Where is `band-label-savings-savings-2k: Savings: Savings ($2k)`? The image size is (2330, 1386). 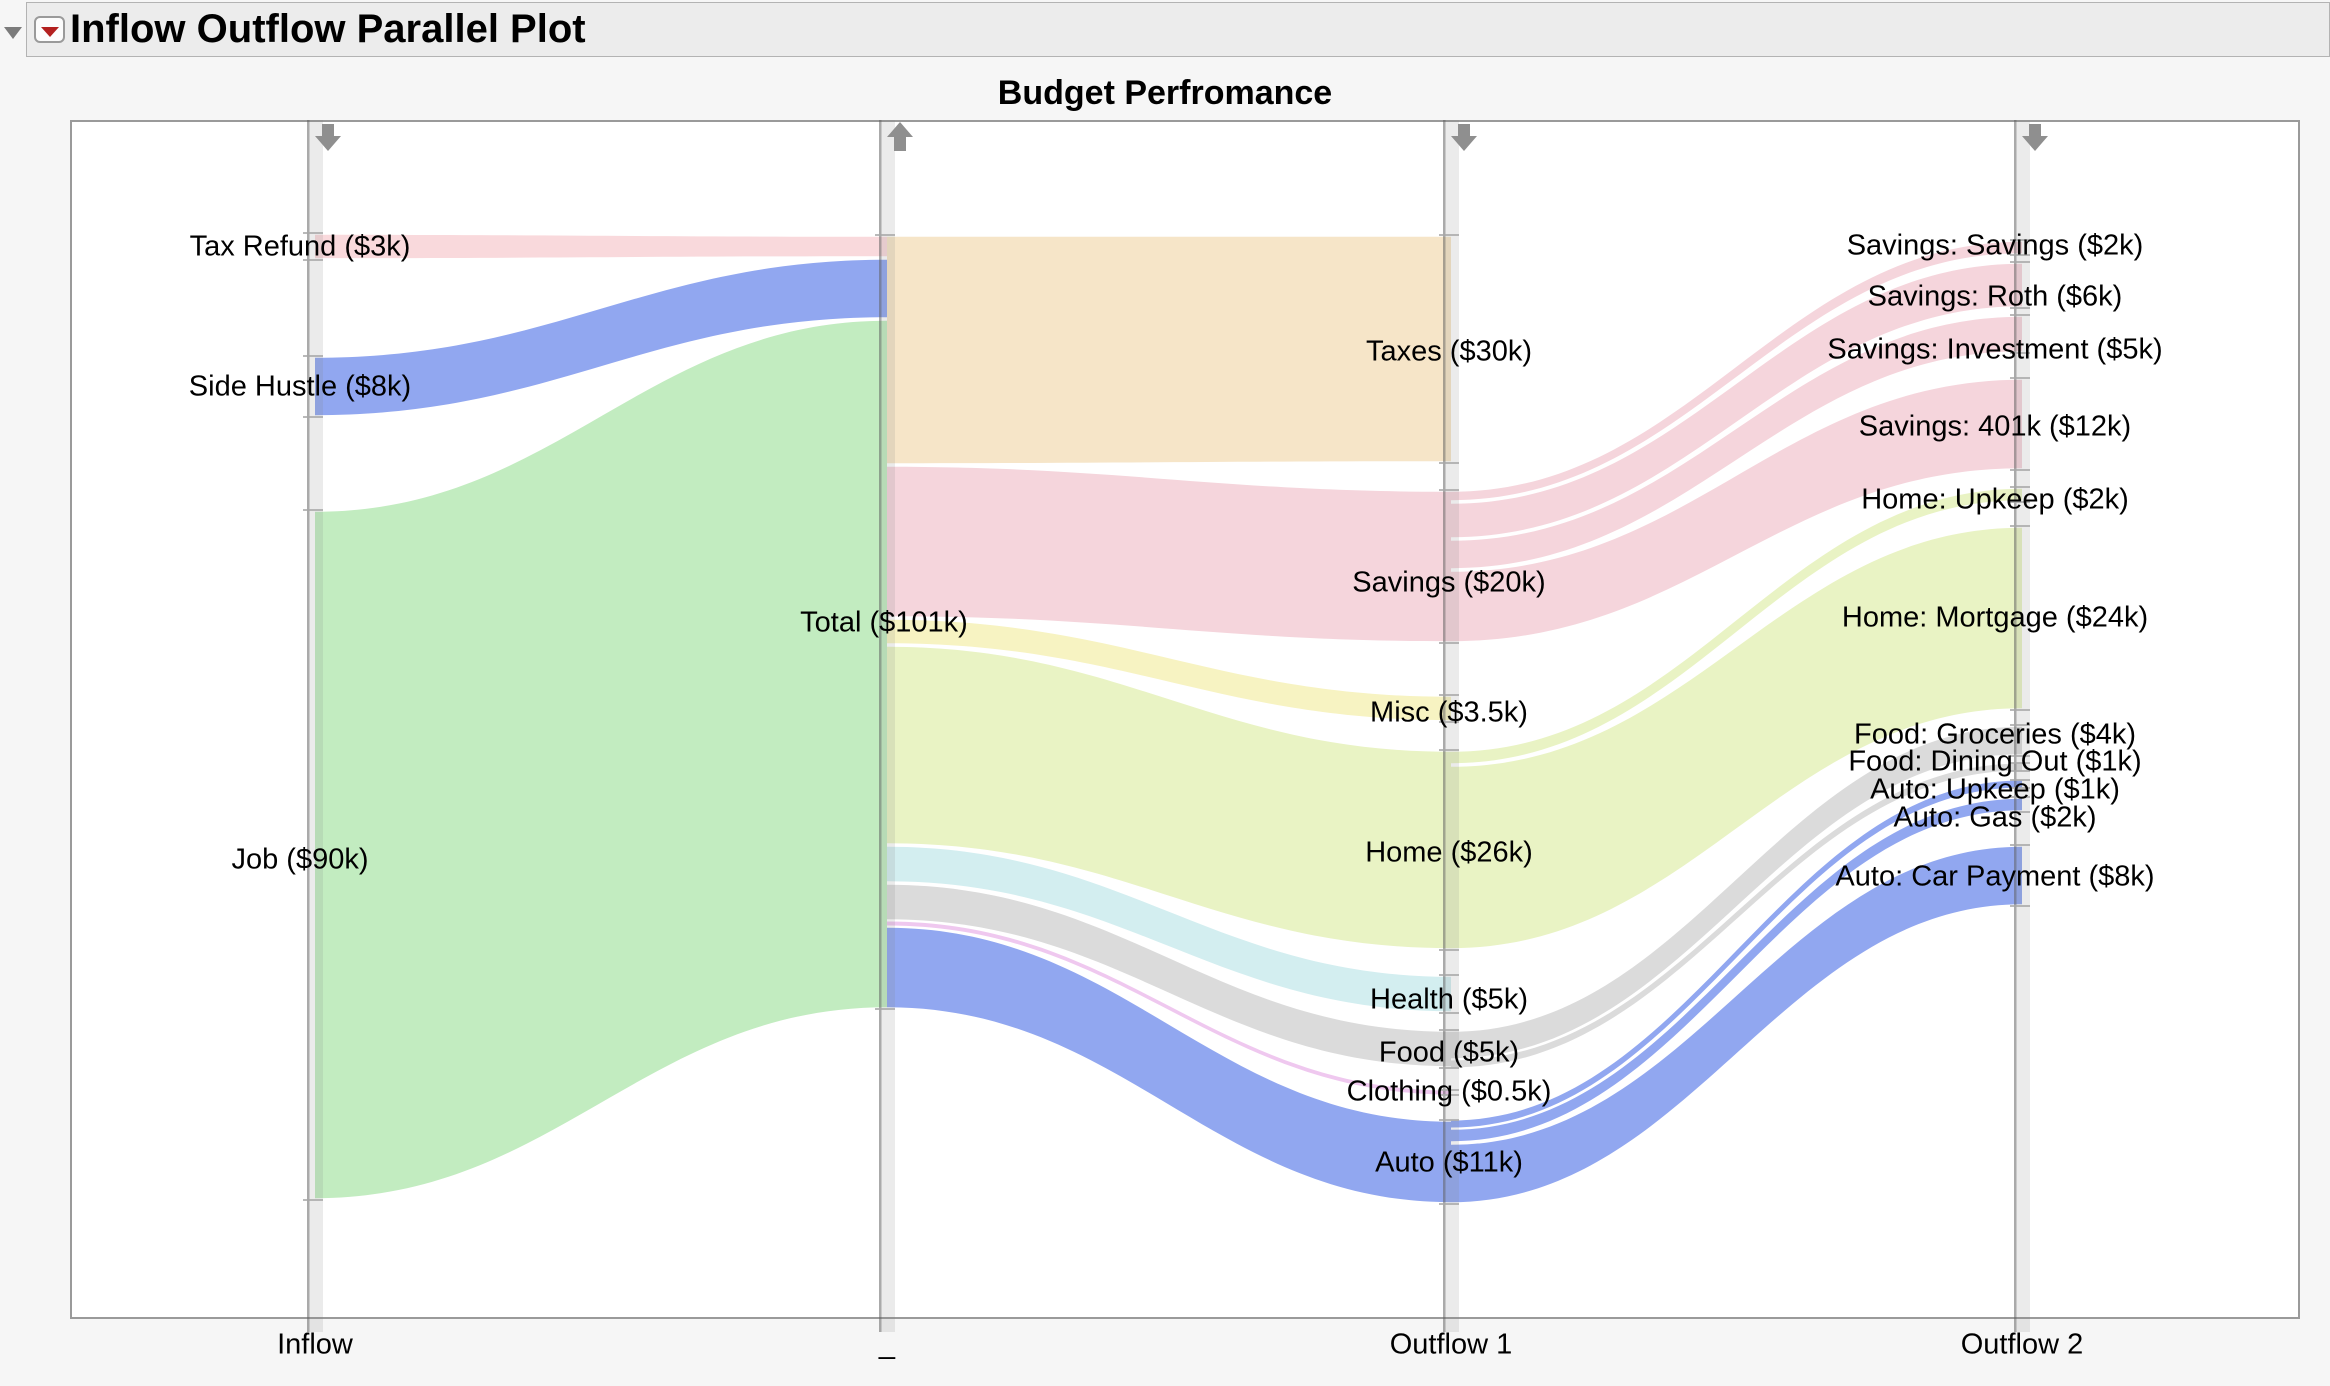 band-label-savings-savings-2k: Savings: Savings ($2k) is located at coordinates (1995, 245).